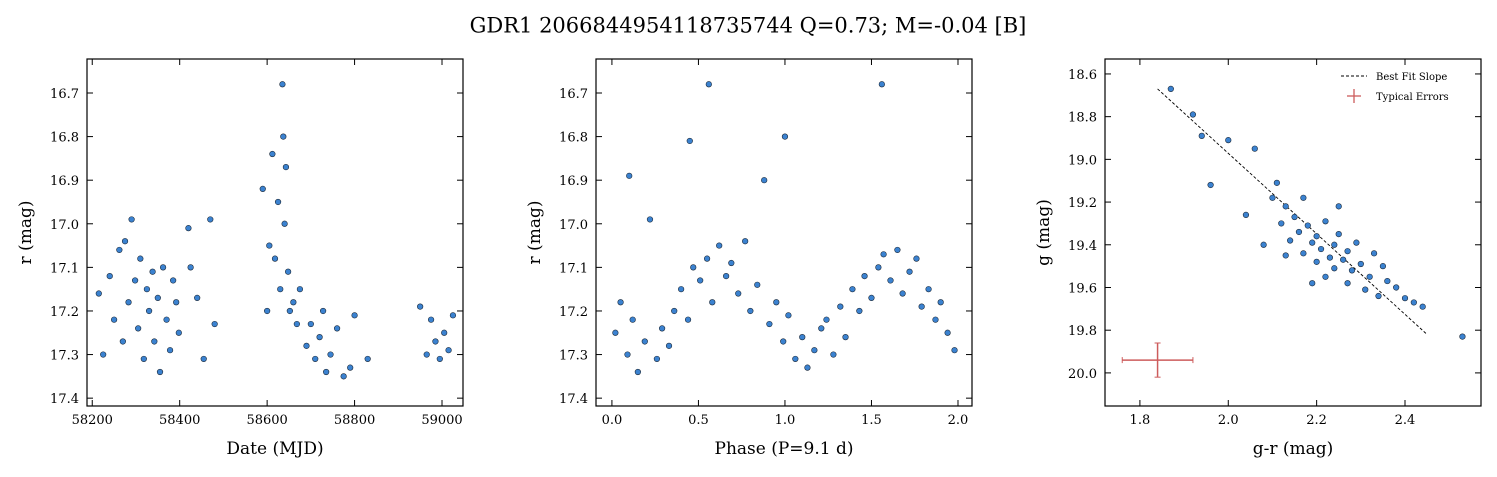 Image resolution: width=1497 pixels, height=477 pixels. I want to click on x-tick-label: 58200, so click(92, 420).